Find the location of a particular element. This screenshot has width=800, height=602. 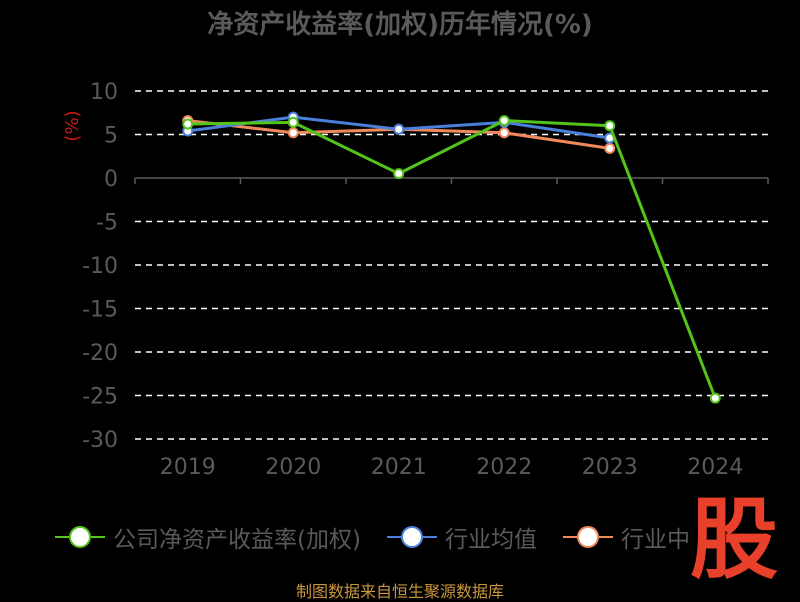

legend-item-industry-mean: 行业均值 is located at coordinates (461, 537).